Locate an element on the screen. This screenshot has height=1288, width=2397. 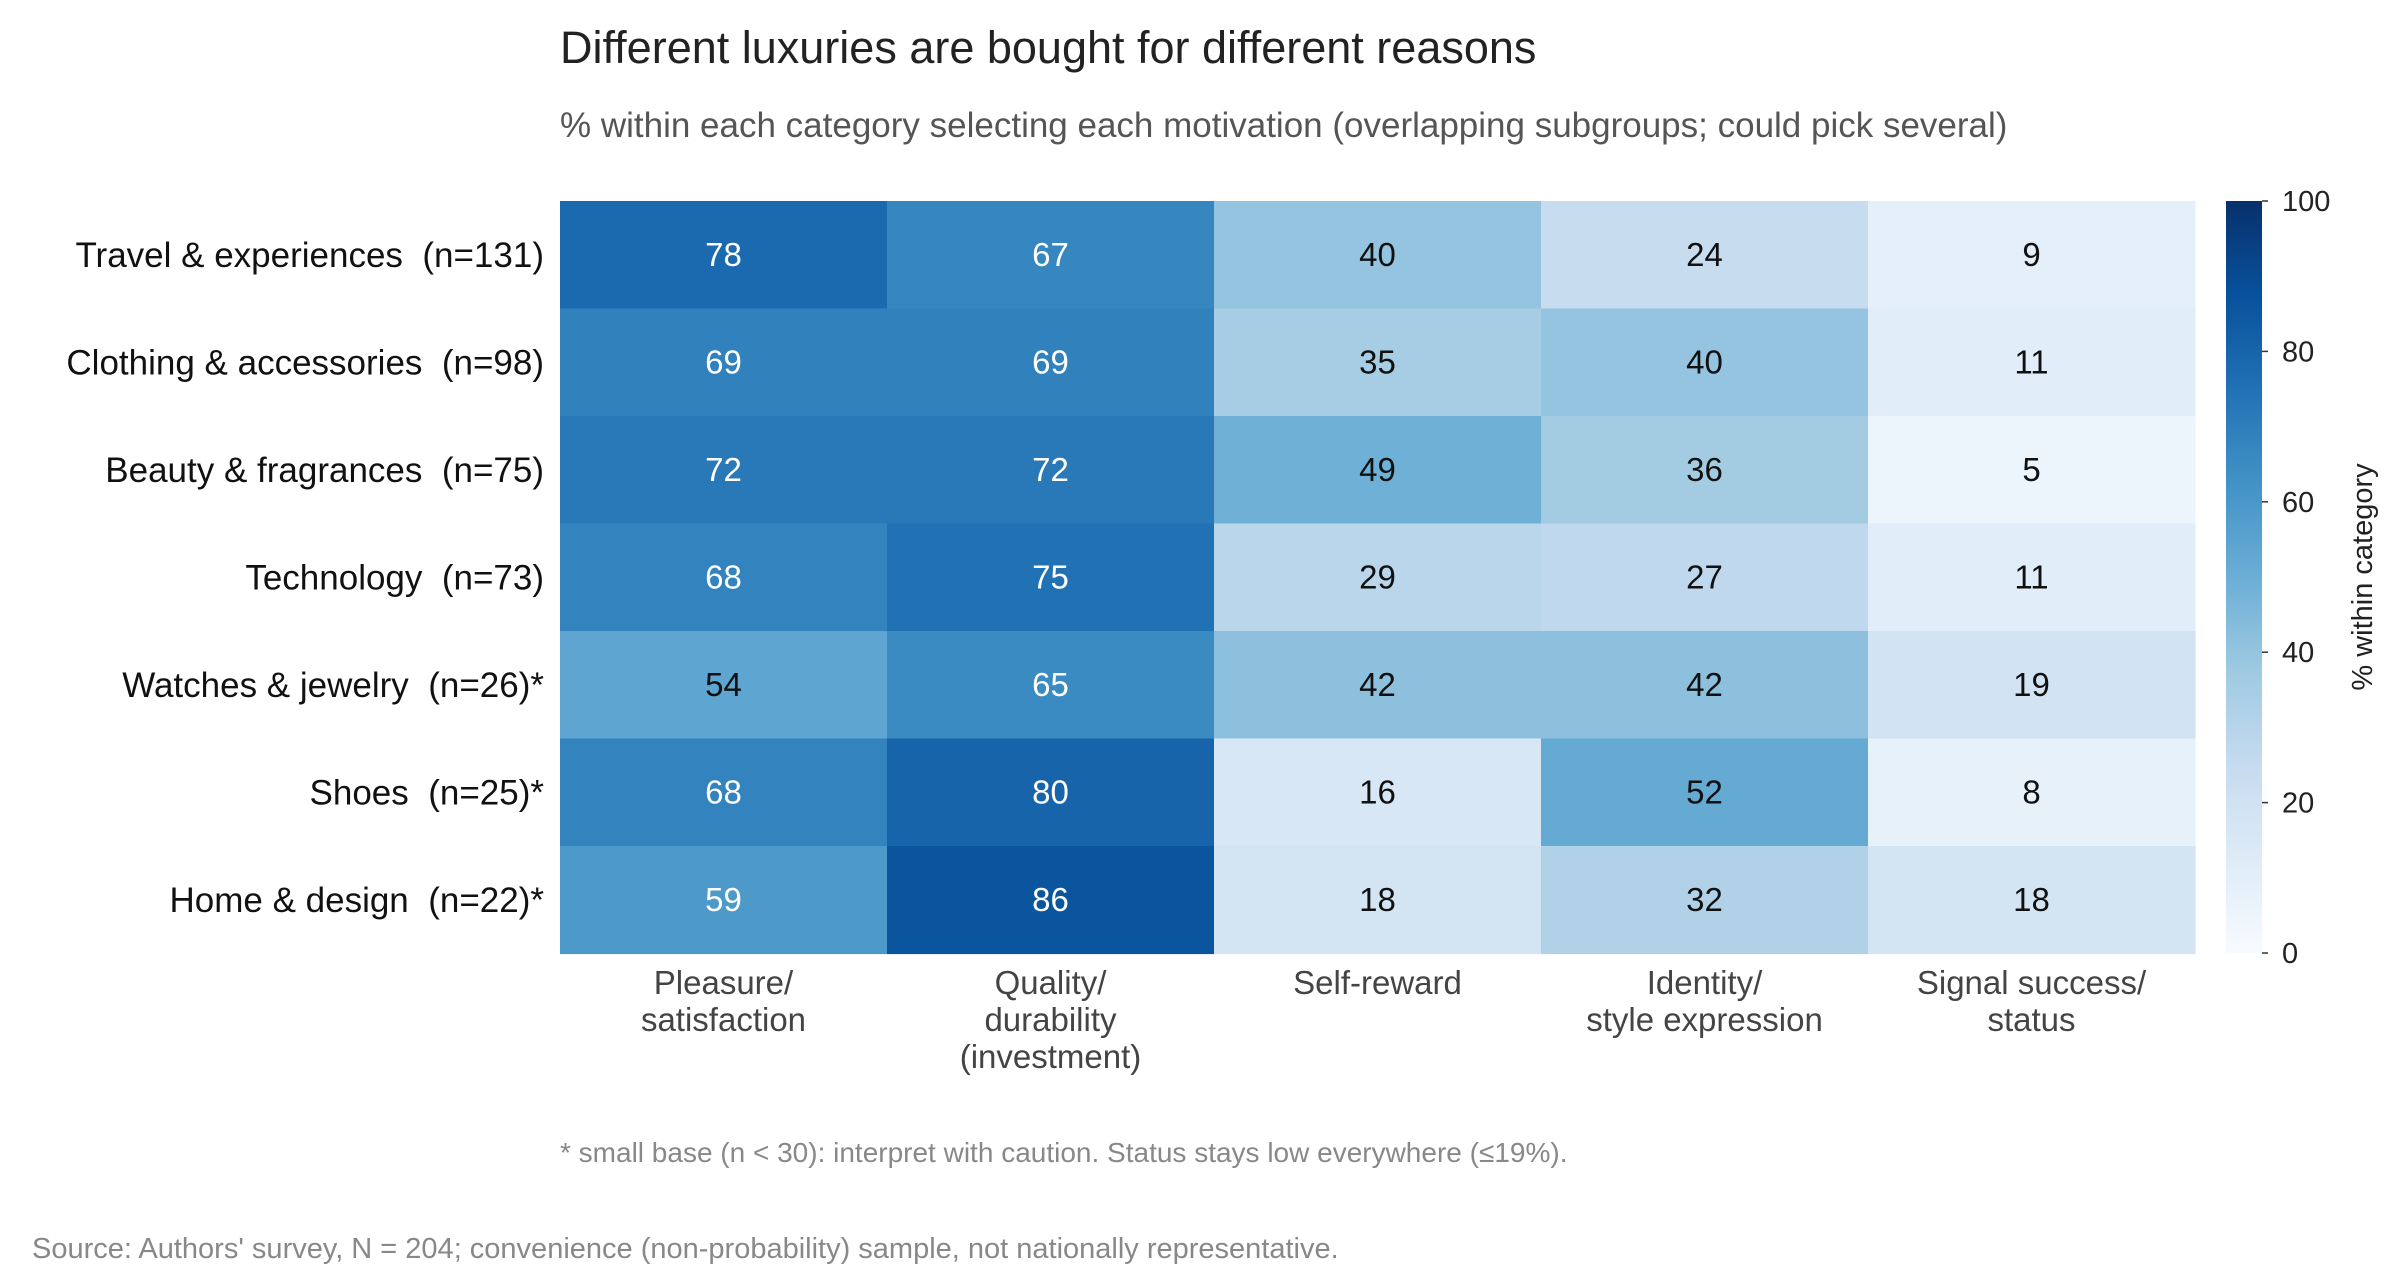
cell-value-label: 78 is located at coordinates (723, 254).